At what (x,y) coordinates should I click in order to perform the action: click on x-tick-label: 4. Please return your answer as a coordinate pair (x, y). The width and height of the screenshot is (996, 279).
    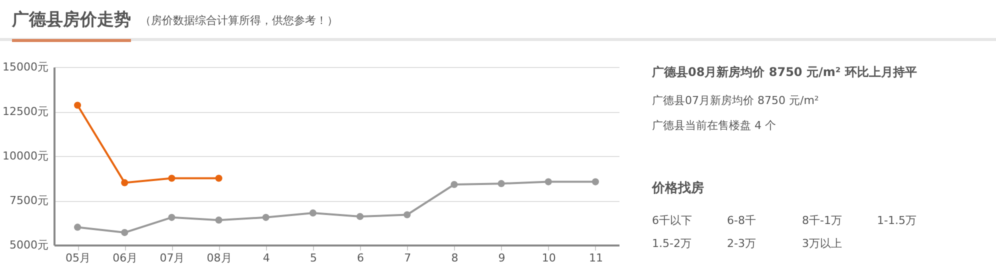
    Looking at the image, I should click on (266, 258).